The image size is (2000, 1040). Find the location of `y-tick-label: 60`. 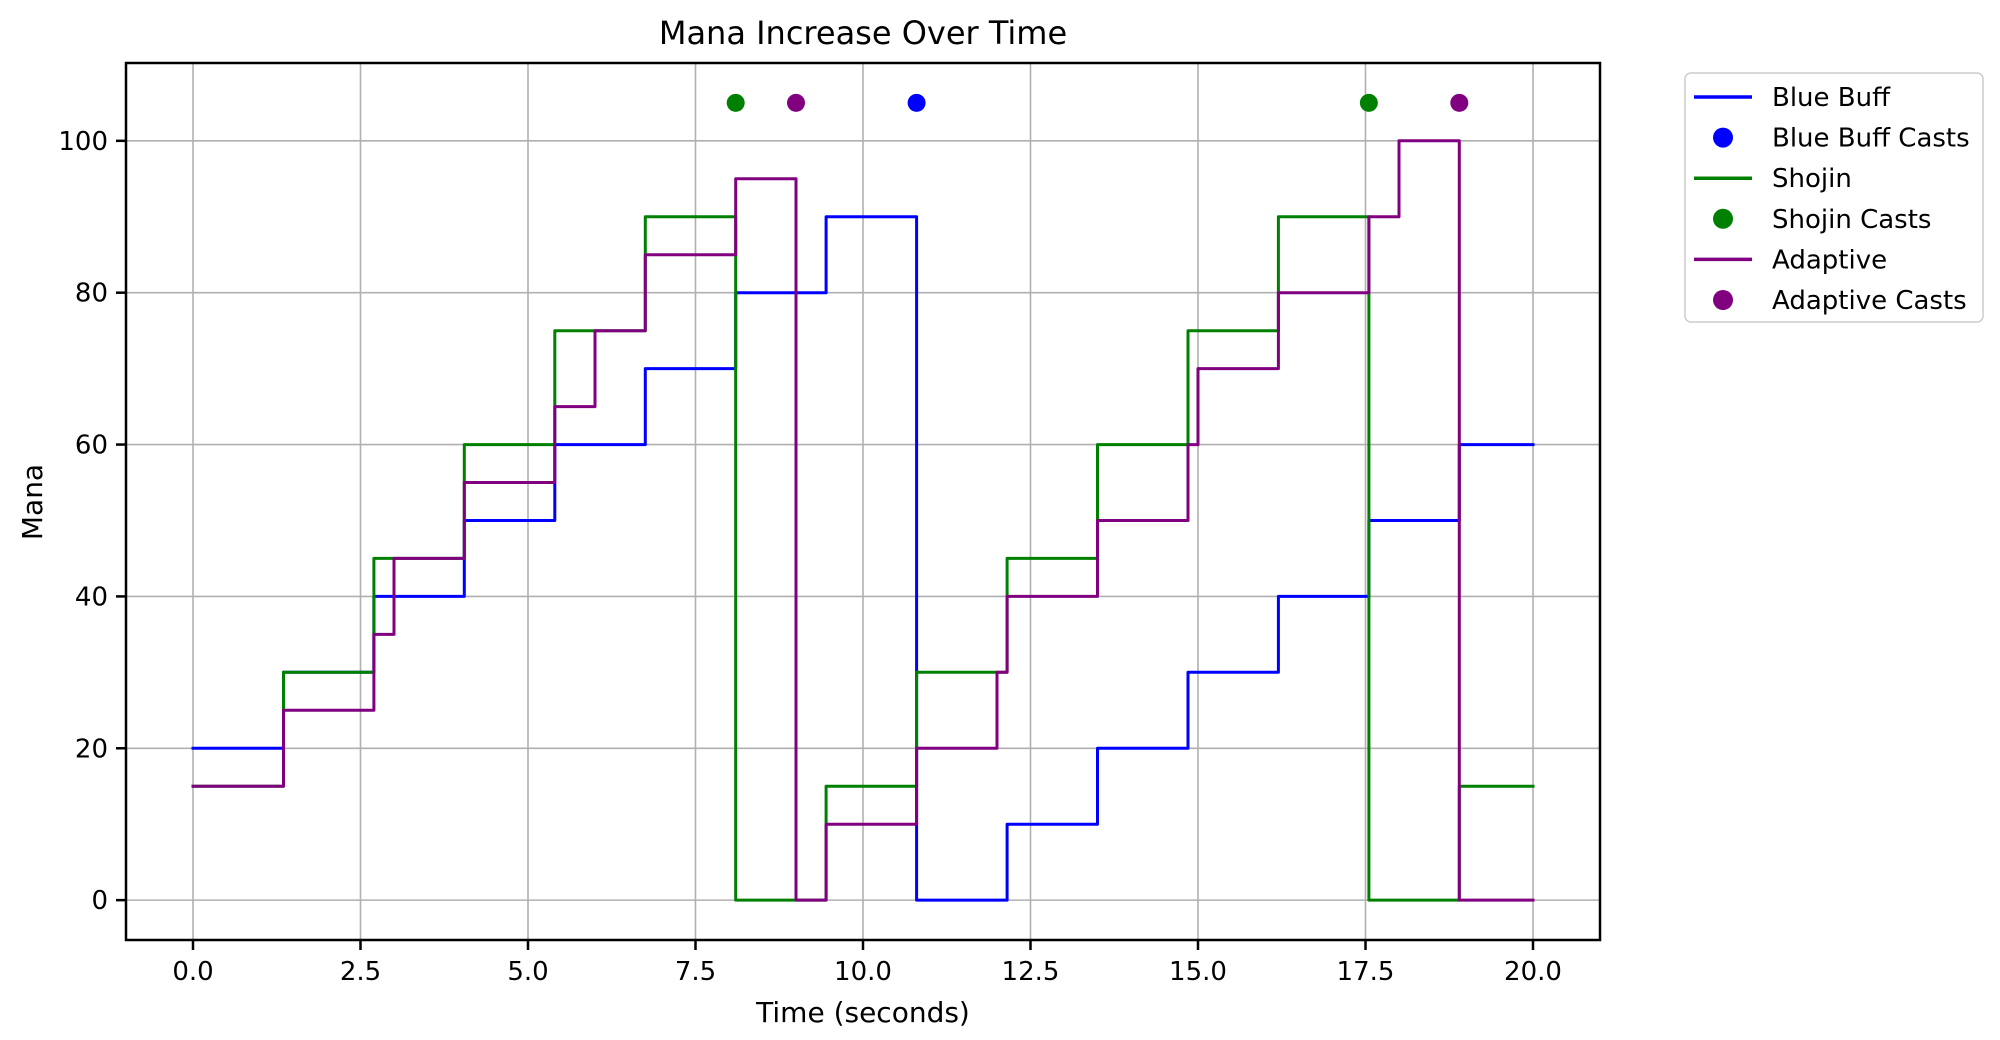

y-tick-label: 60 is located at coordinates (91, 446).